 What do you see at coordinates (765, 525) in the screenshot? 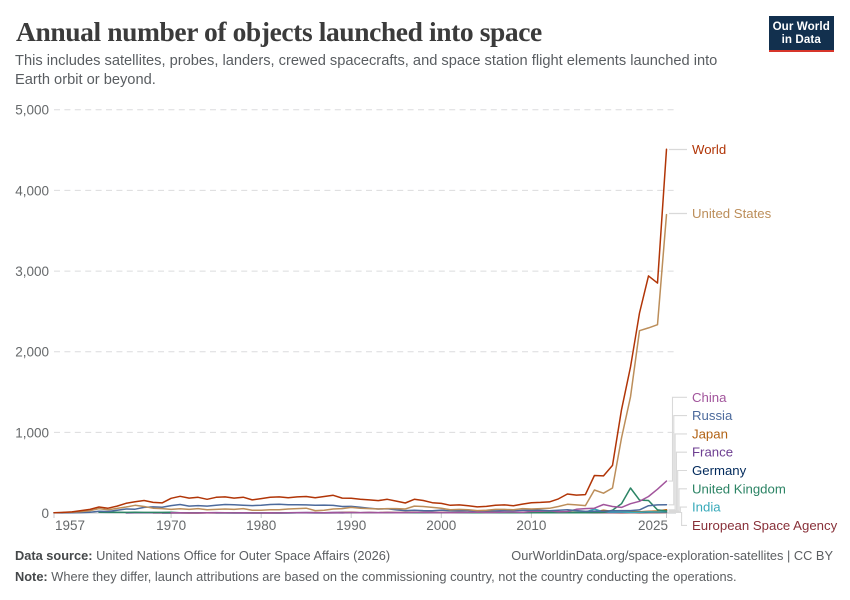
I see `svg-text: European Space Agency` at bounding box center [765, 525].